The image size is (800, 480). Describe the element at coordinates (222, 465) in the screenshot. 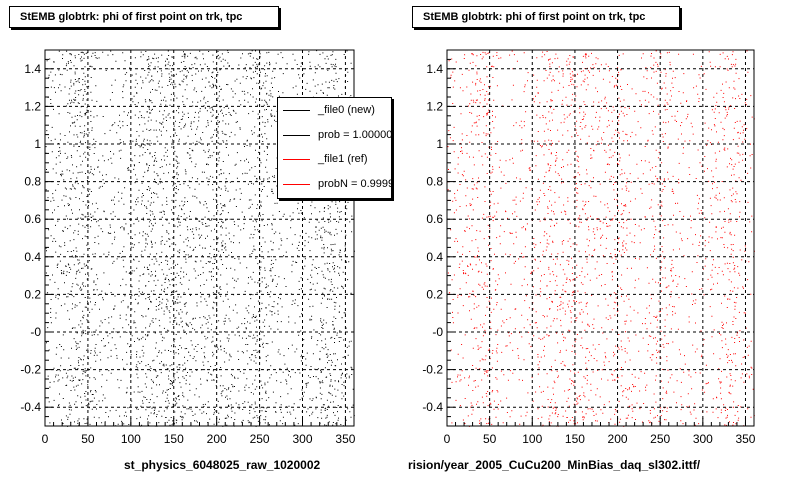

I see `x-axis-label-left: st_physics_6048025_raw_1020002` at that location.